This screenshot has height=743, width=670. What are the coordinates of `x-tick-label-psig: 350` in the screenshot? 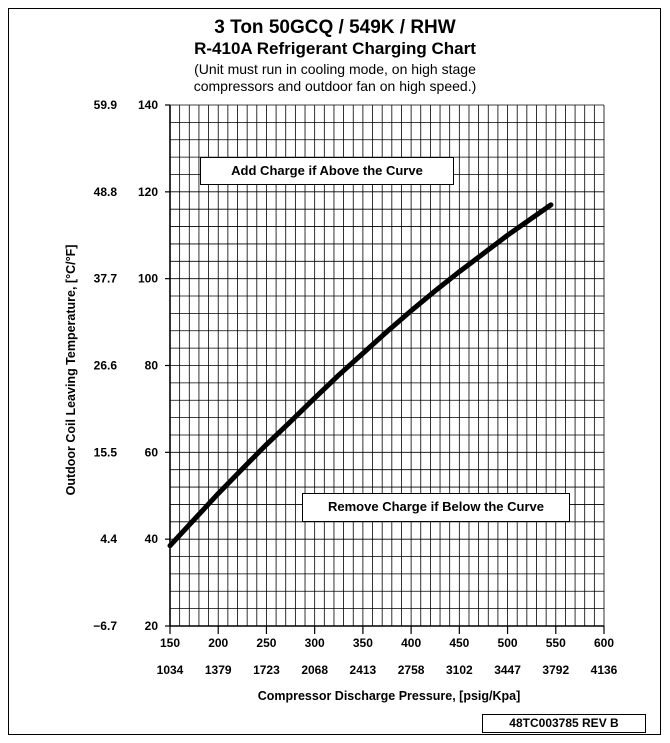 It's located at (363, 643).